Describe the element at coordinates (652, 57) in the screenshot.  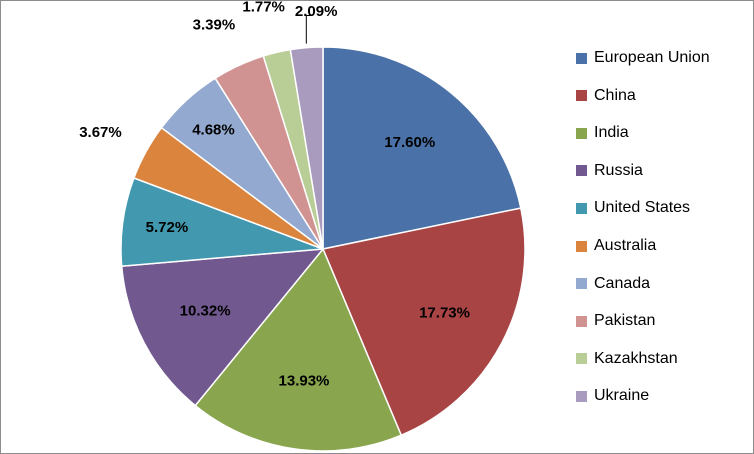
I see `legend-label-european-union: European Union` at that location.